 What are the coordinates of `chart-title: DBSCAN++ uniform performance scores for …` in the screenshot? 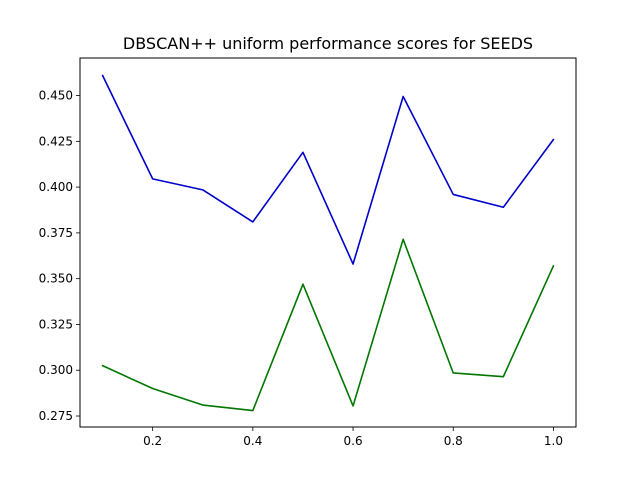 It's located at (328, 43).